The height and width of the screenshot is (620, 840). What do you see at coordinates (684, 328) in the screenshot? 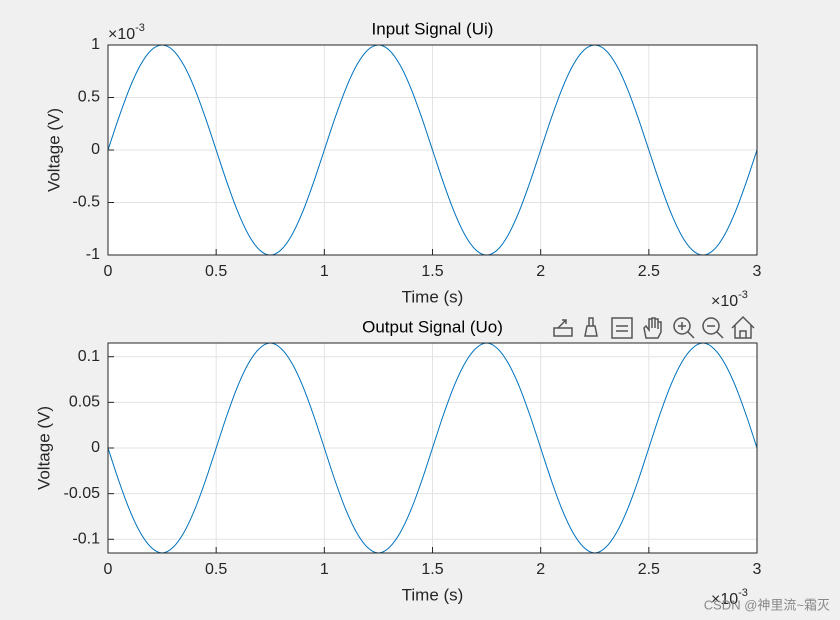
I see `zoom-in-button` at bounding box center [684, 328].